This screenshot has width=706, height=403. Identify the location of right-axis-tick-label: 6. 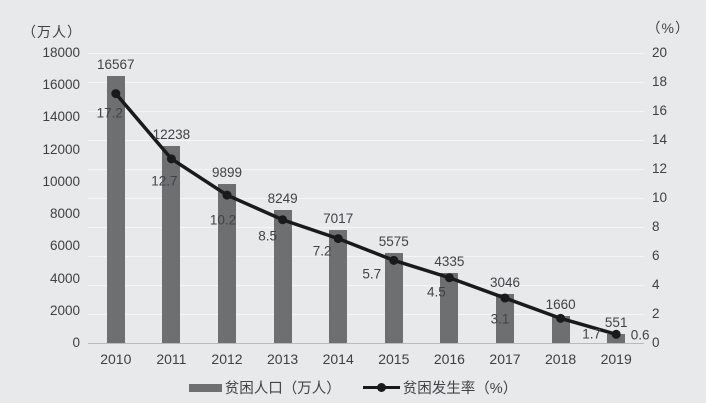
(656, 255).